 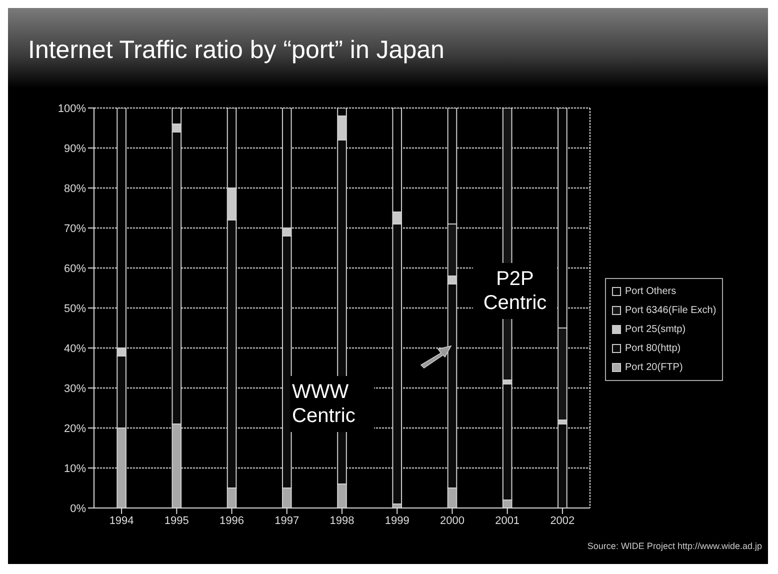 What do you see at coordinates (650, 291) in the screenshot?
I see `legend-label: Port Others` at bounding box center [650, 291].